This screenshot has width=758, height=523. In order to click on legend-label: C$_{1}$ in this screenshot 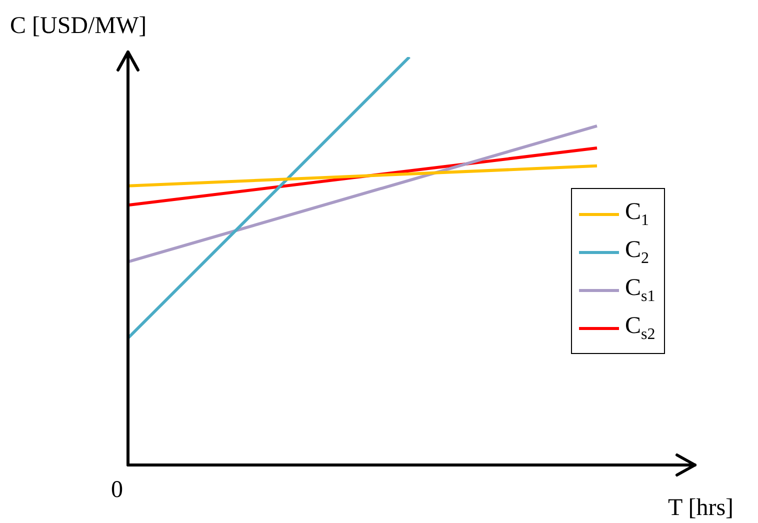, I will do `click(637, 214)`.